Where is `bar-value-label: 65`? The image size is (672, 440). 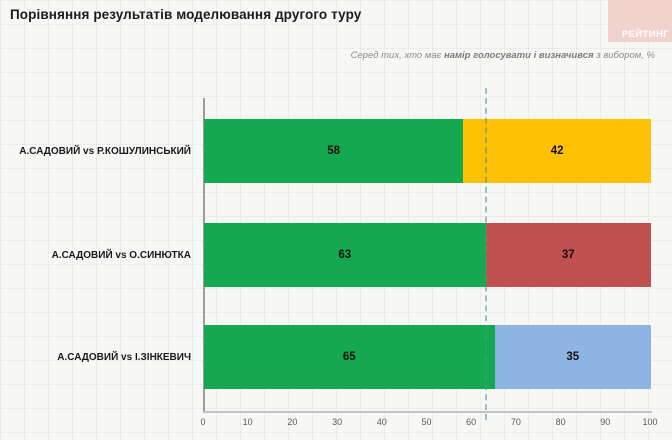 bar-value-label: 65 is located at coordinates (349, 357).